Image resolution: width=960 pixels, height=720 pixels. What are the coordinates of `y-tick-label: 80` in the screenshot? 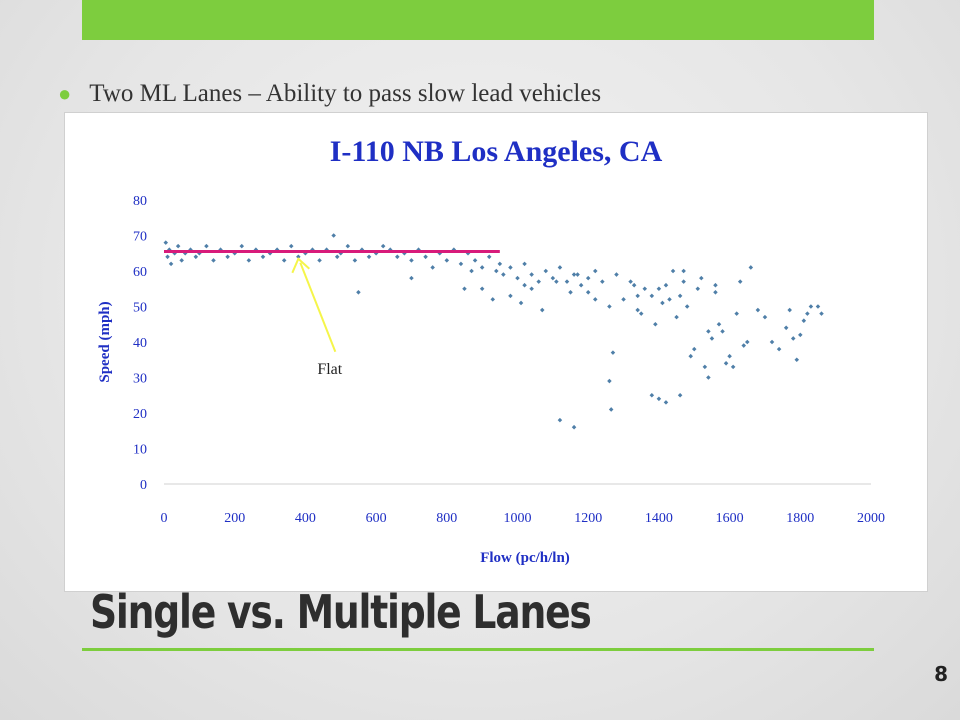 It's located at (140, 201).